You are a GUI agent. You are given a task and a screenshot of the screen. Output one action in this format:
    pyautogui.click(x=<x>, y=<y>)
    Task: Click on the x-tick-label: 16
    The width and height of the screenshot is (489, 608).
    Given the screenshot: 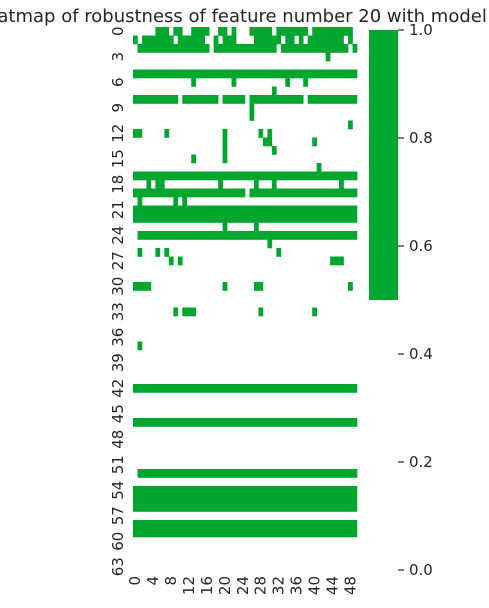 What is the action you would take?
    pyautogui.click(x=207, y=585)
    